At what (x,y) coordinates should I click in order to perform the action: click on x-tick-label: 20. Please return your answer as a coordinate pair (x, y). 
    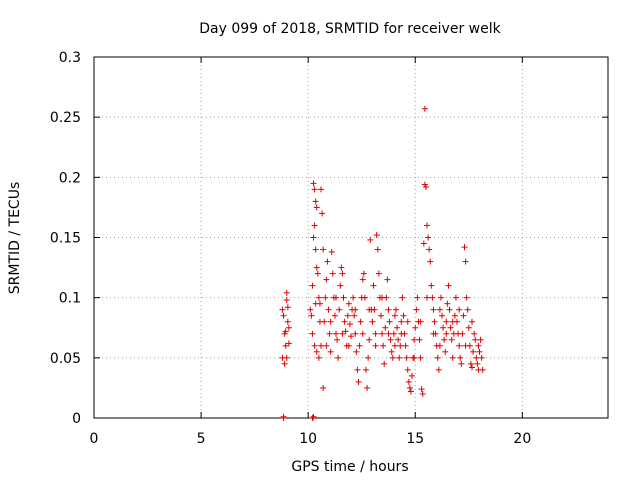
    Looking at the image, I should click on (522, 439).